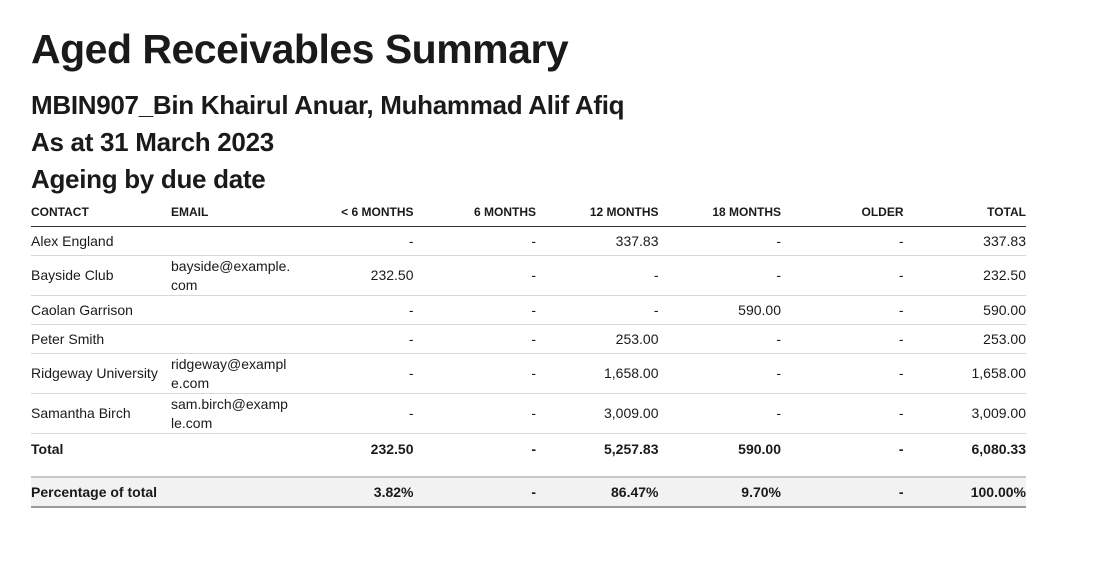 This screenshot has height=566, width=1094. Describe the element at coordinates (352, 492) in the screenshot. I see `percentage-lt6-cell: 3.82%` at that location.